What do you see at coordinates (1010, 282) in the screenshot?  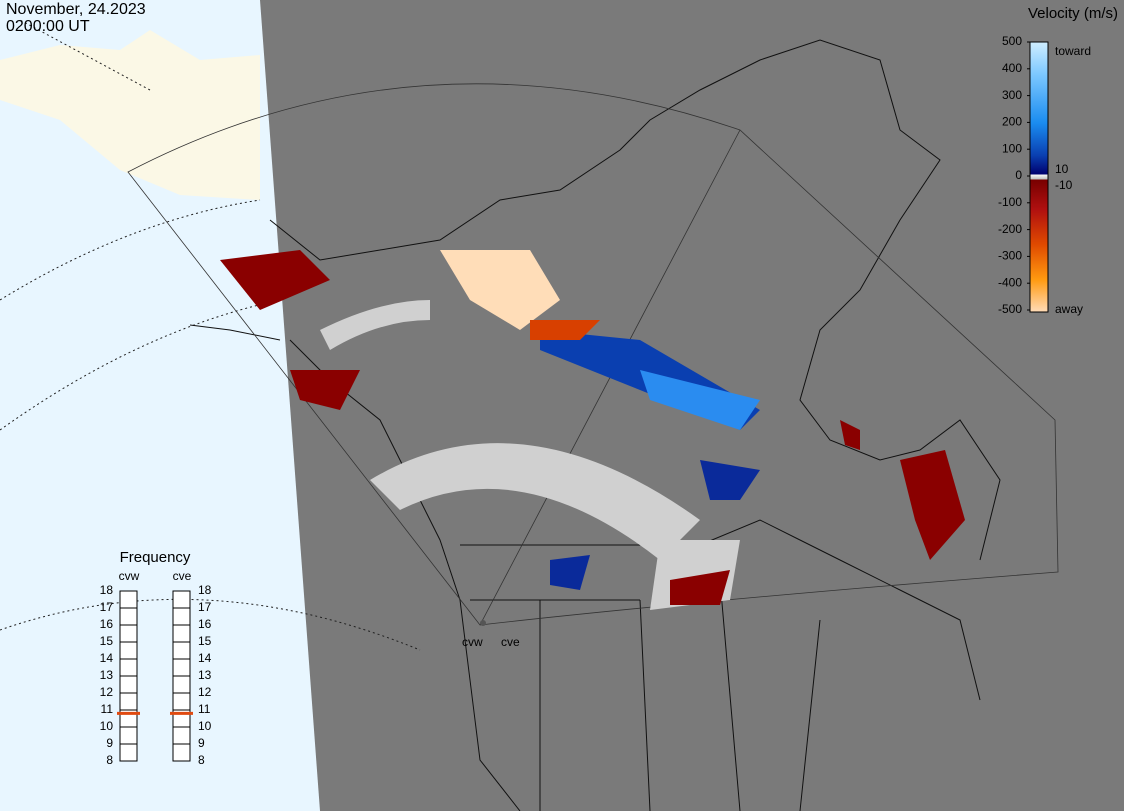 I see `colorbar-tick-label: -400` at bounding box center [1010, 282].